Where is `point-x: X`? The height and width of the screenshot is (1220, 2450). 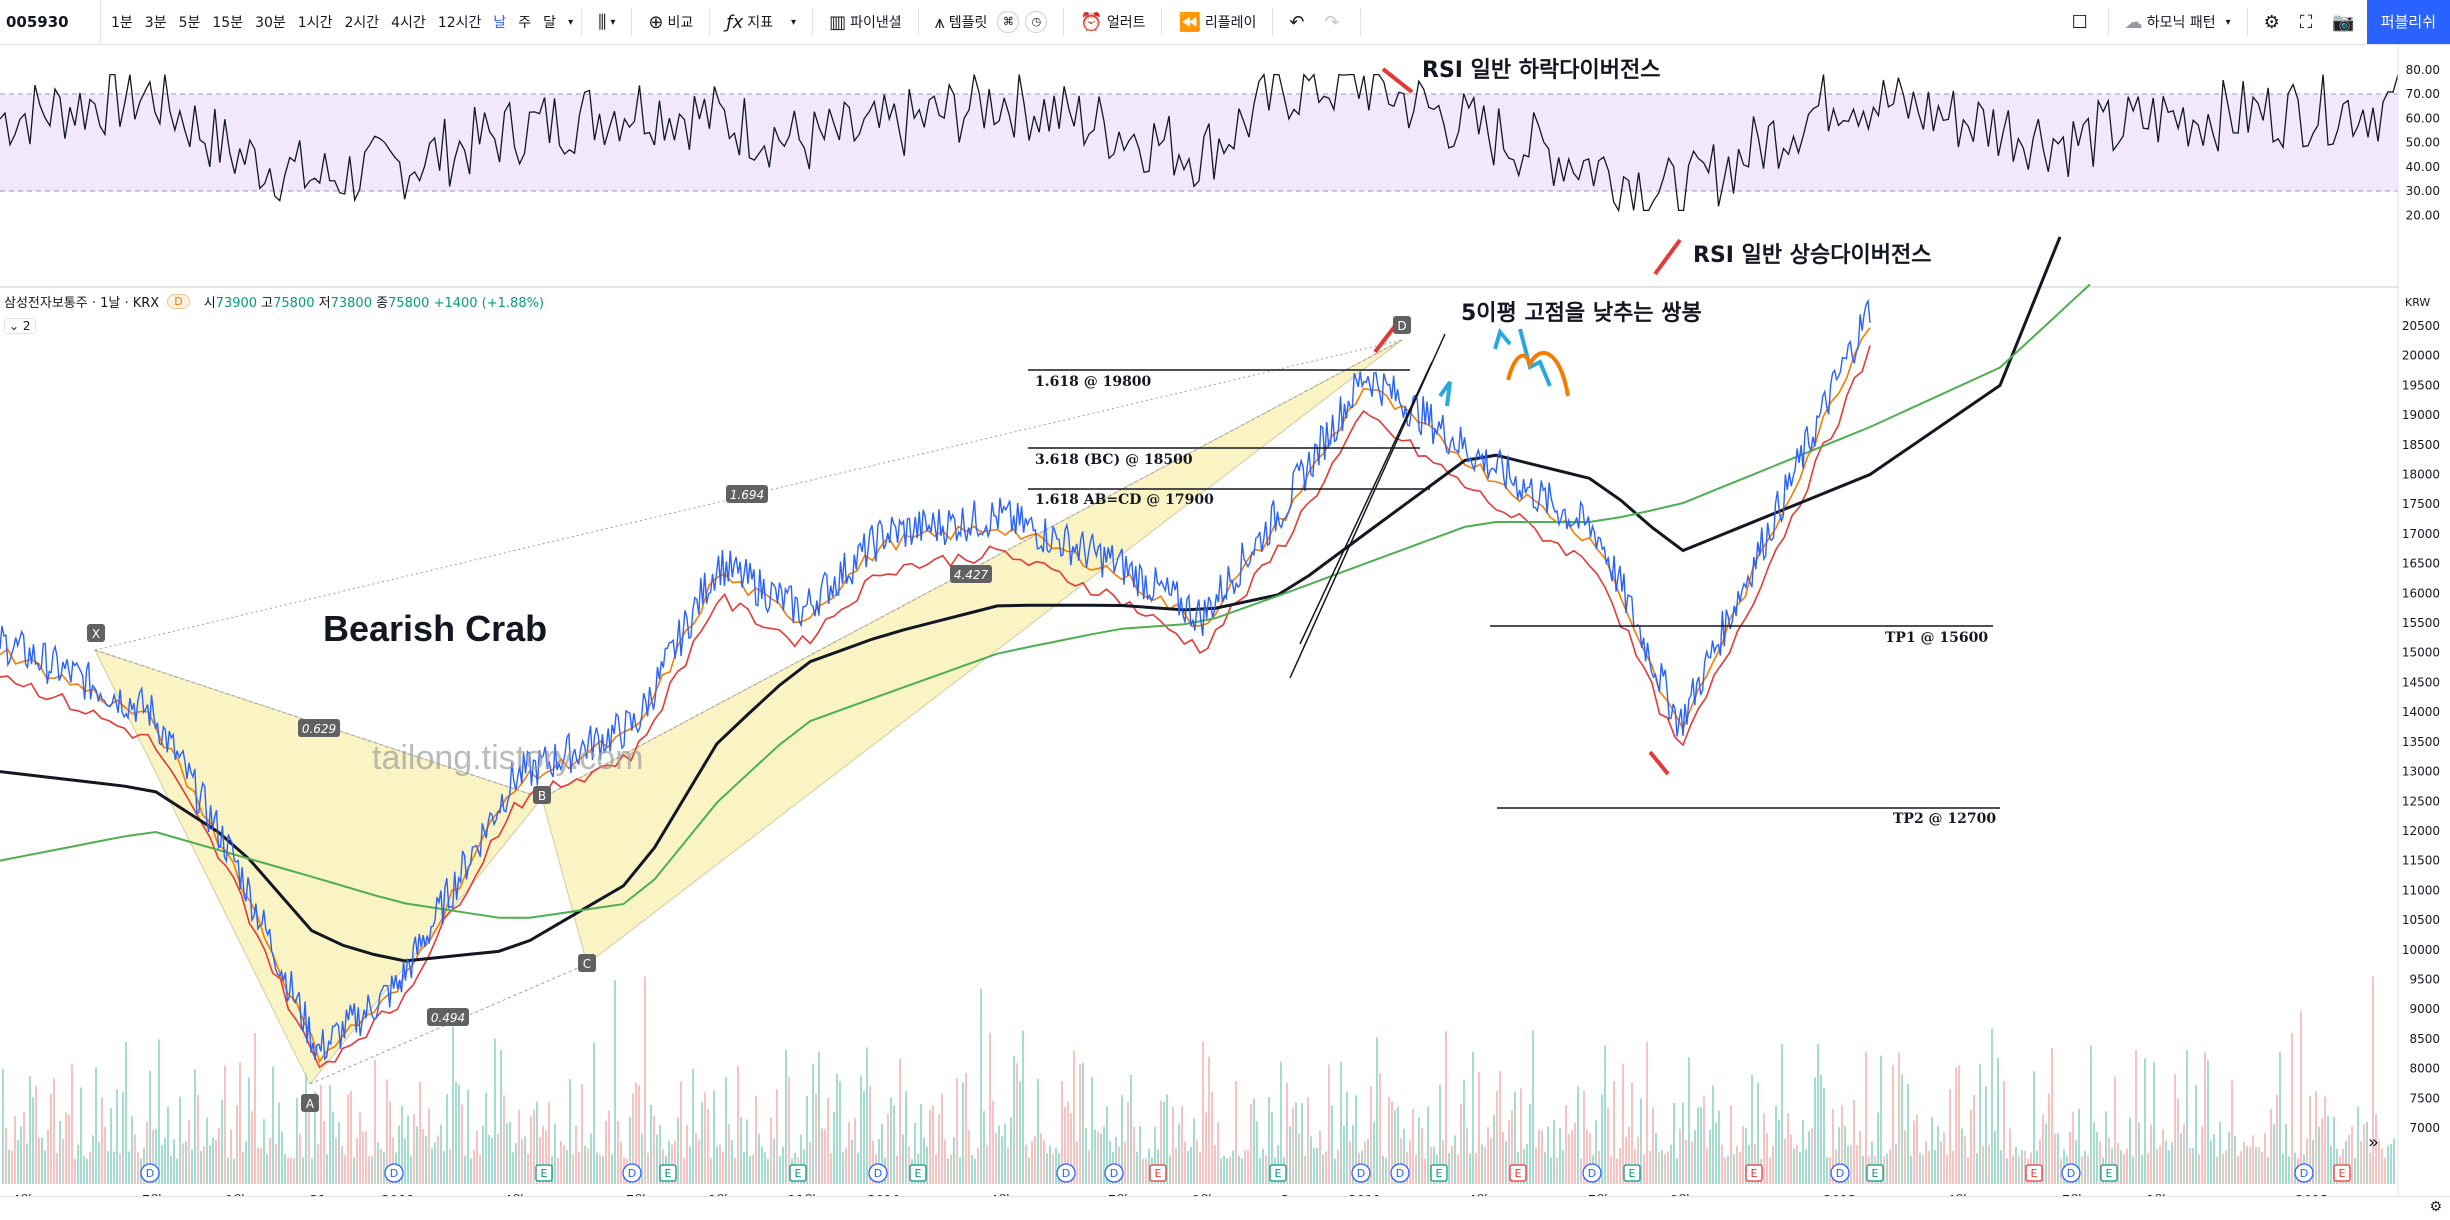
point-x: X is located at coordinates (96, 633).